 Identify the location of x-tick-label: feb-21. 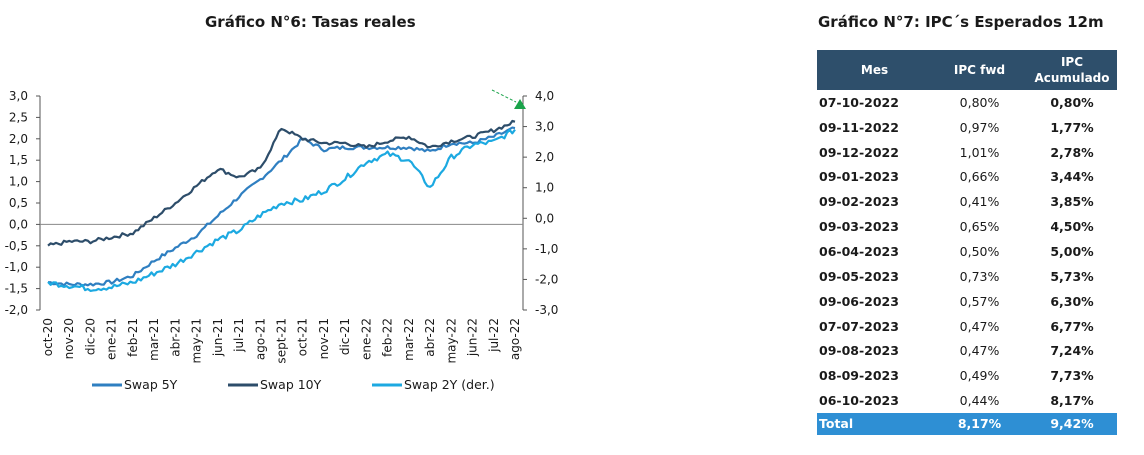
(133, 337).